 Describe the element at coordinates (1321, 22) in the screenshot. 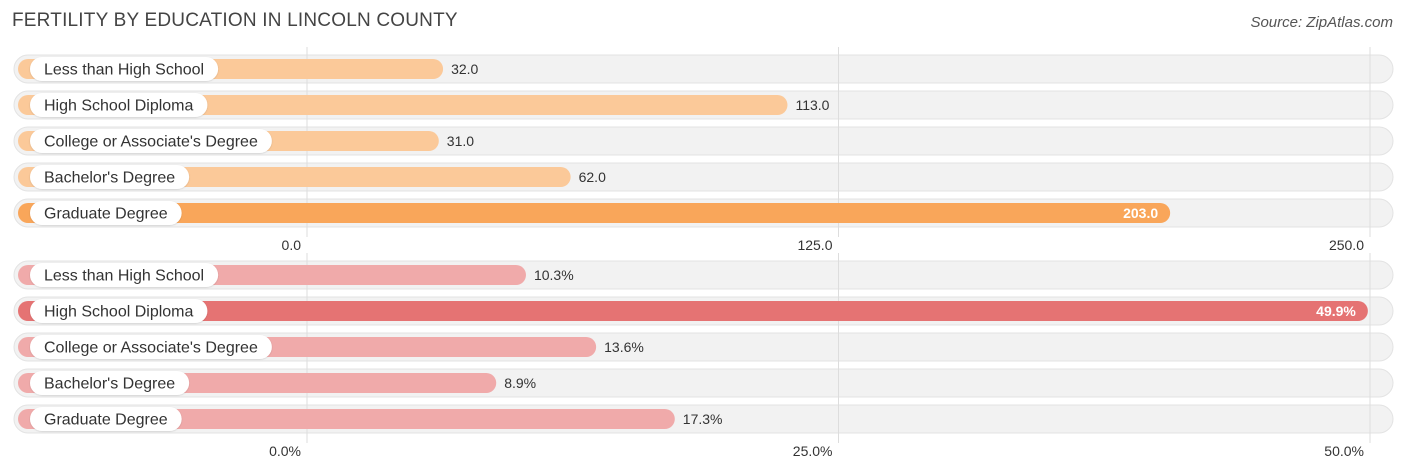

I see `source-note: Source: ZipAtlas.com` at that location.